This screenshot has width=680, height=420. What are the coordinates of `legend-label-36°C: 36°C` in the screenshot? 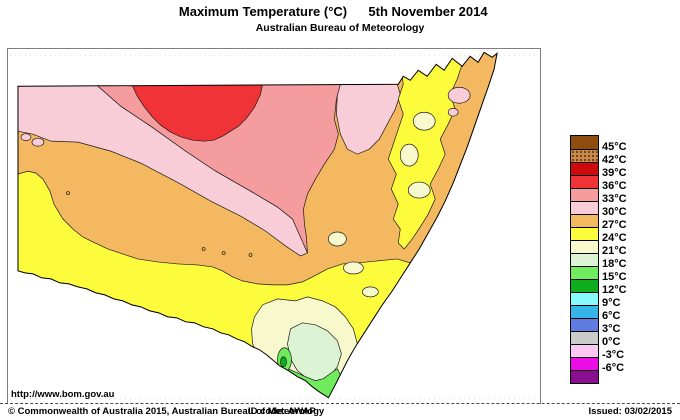 It's located at (614, 186).